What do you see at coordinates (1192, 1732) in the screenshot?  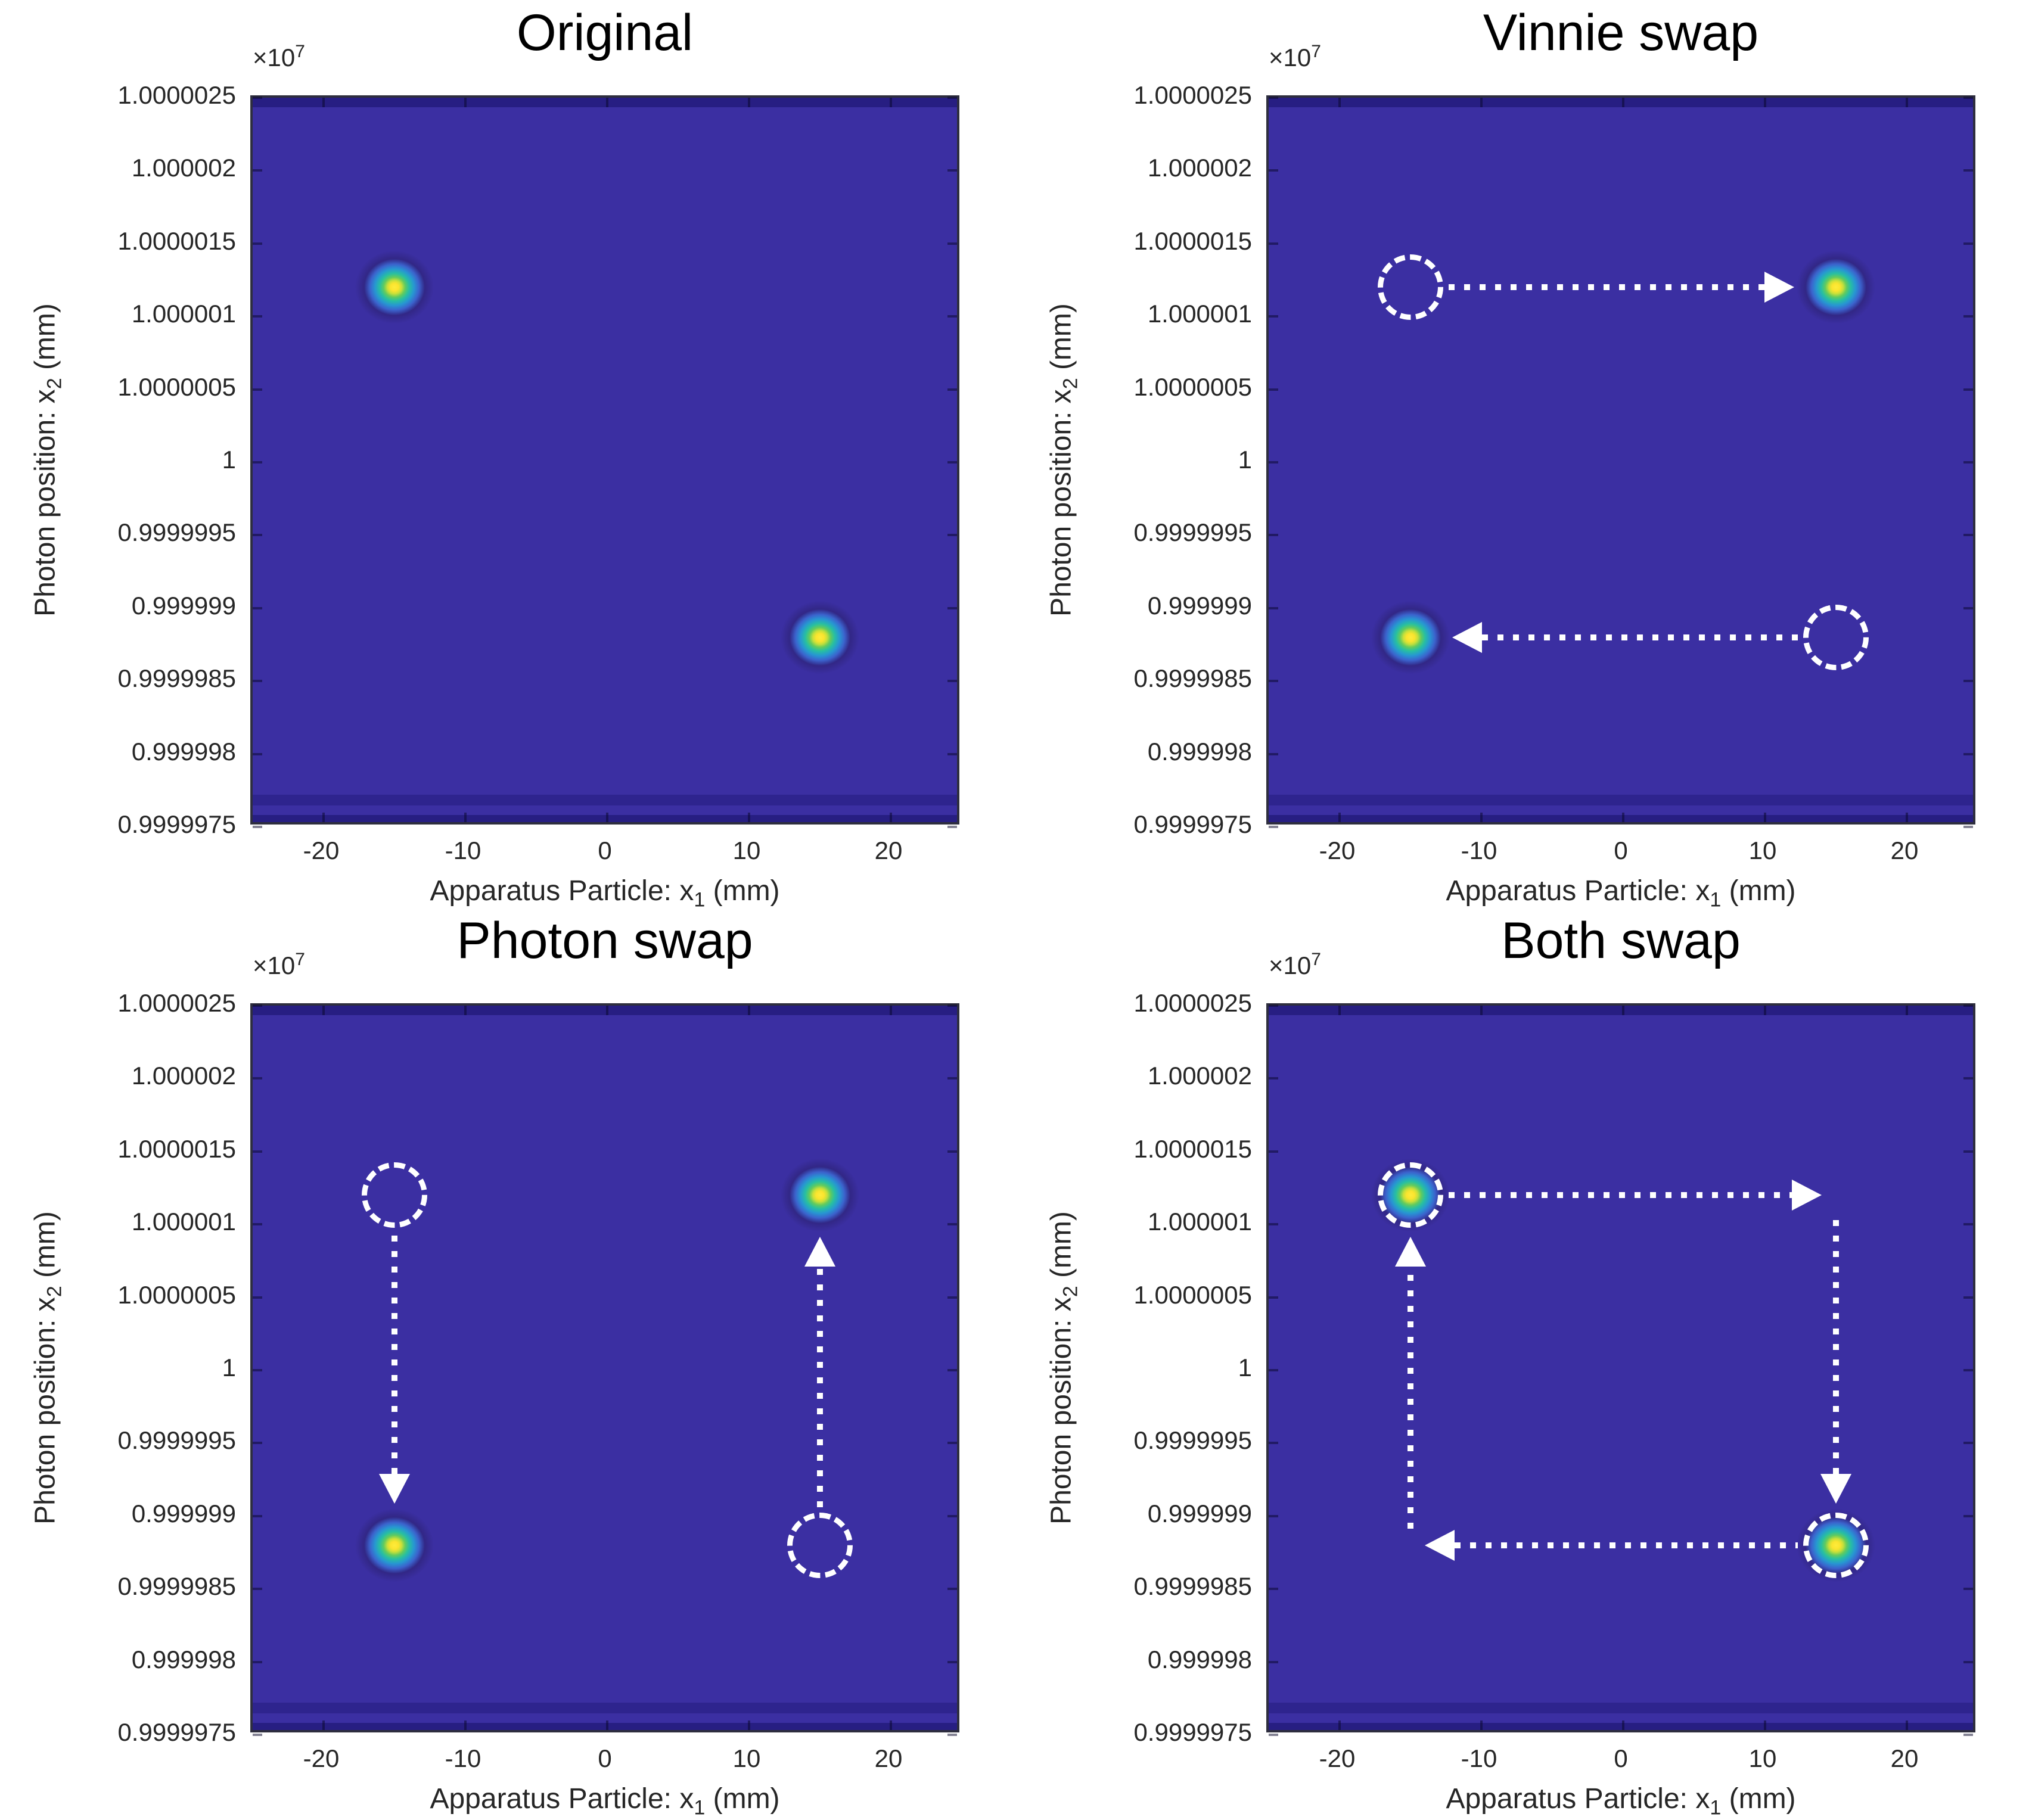 I see `y-tick-label: 0.9999975` at bounding box center [1192, 1732].